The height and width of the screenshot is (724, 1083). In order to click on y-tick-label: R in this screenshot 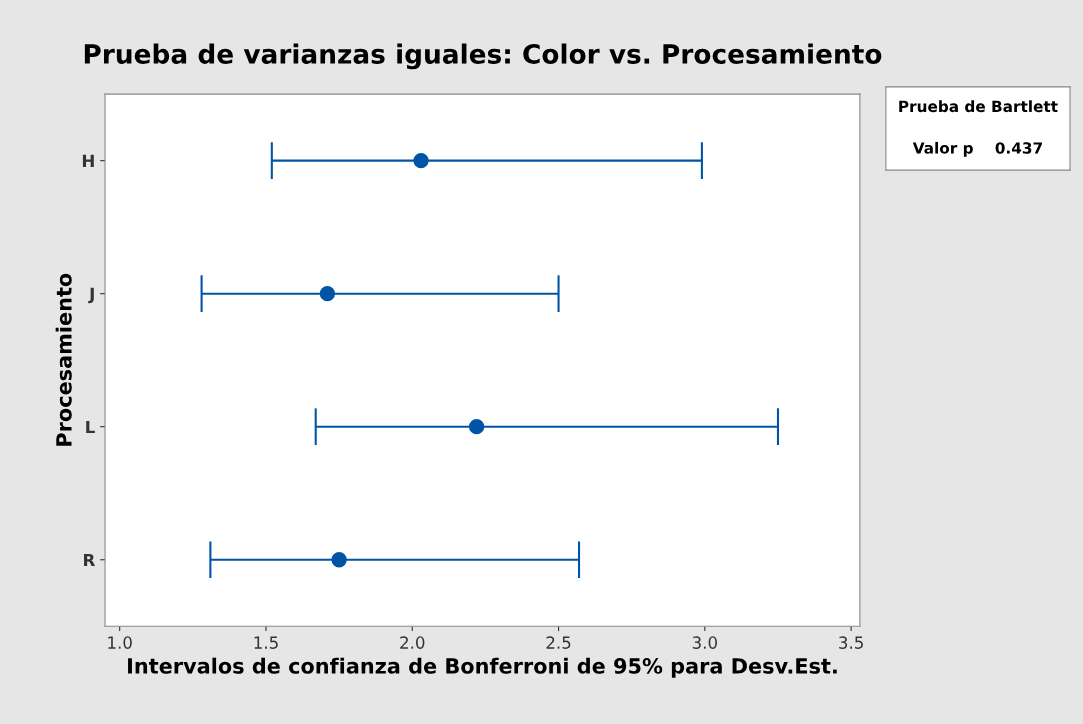, I will do `click(89, 560)`.